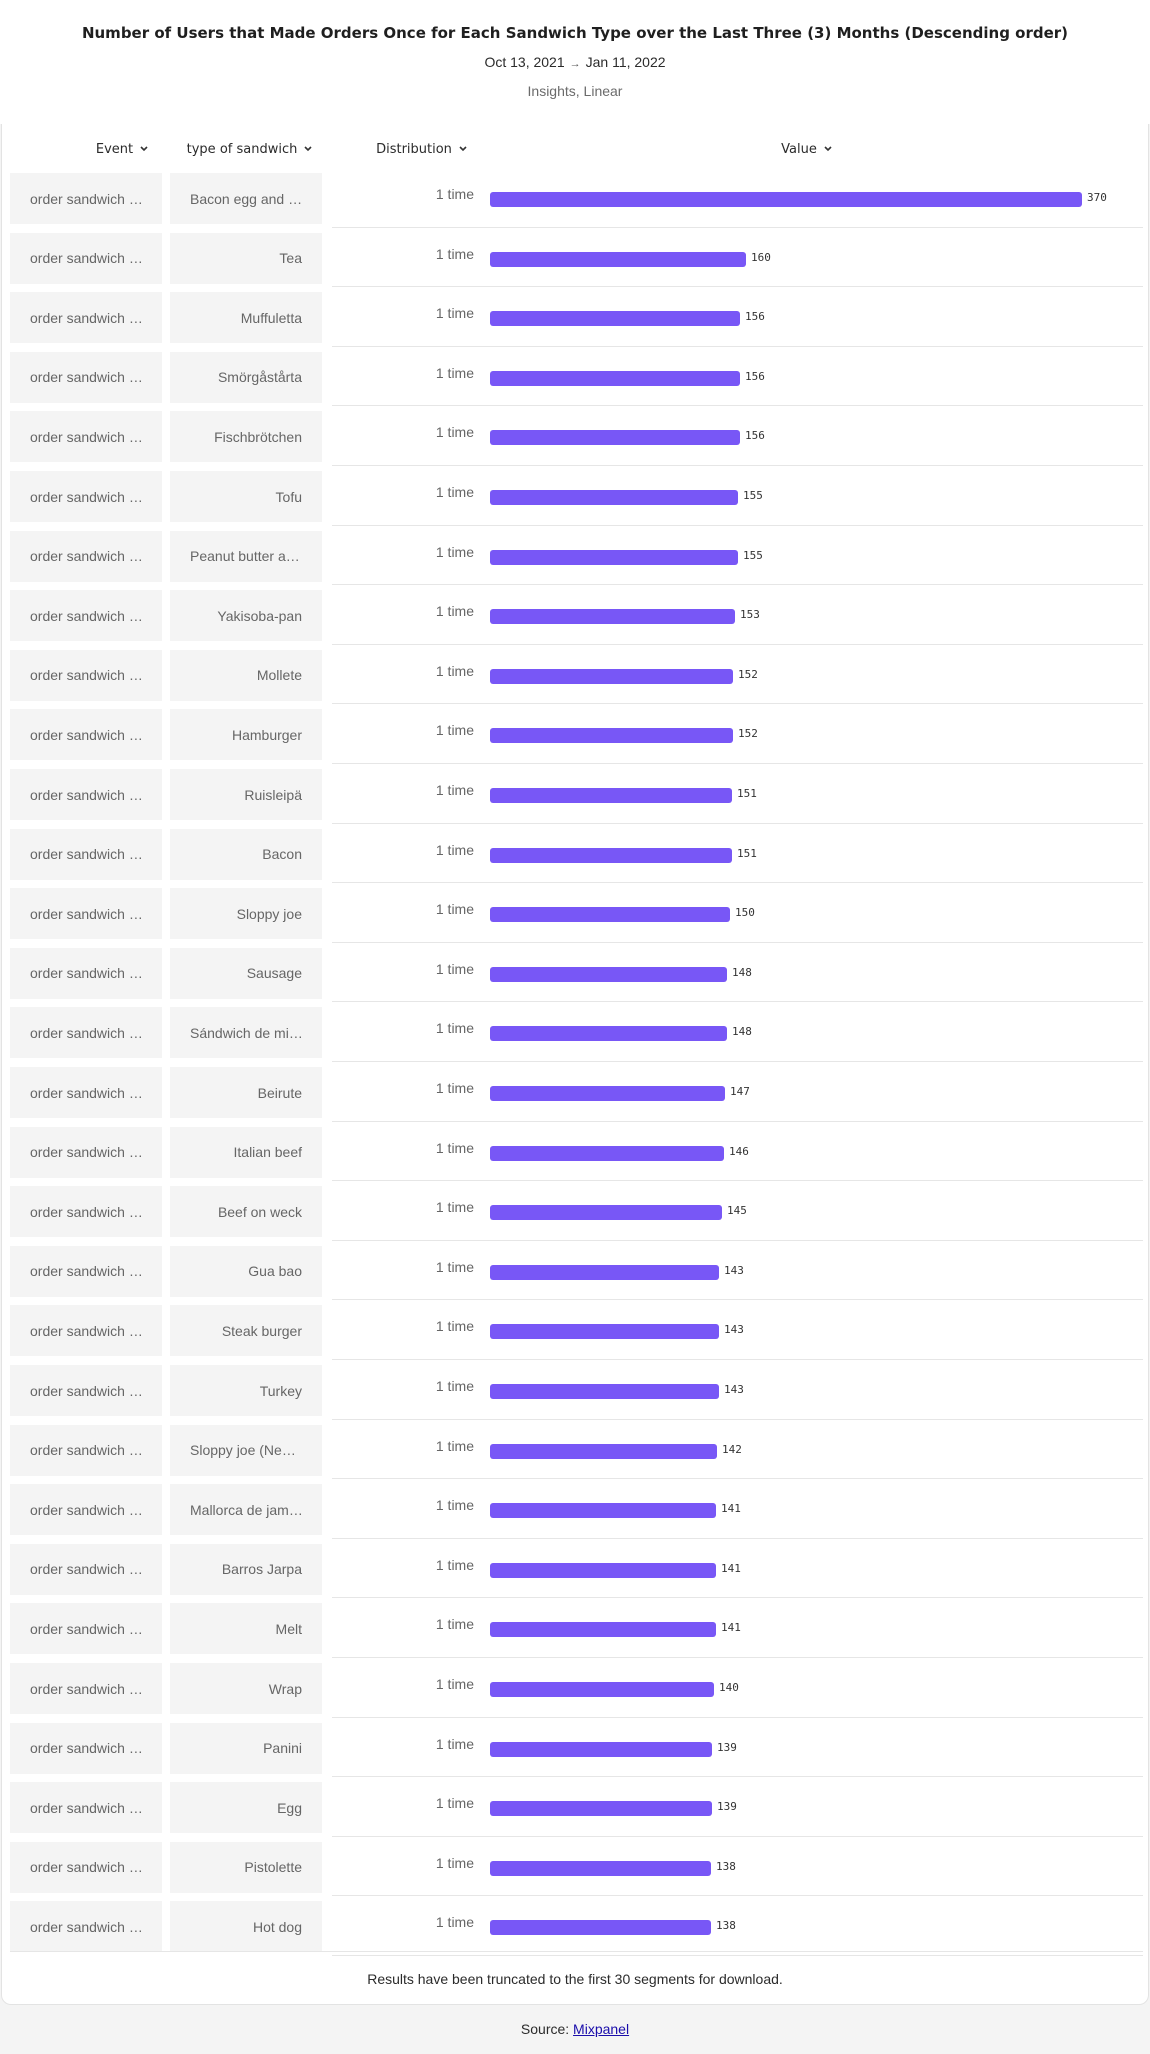  Describe the element at coordinates (246, 1867) in the screenshot. I see `sandwich-type-cell: Pistolette` at that location.